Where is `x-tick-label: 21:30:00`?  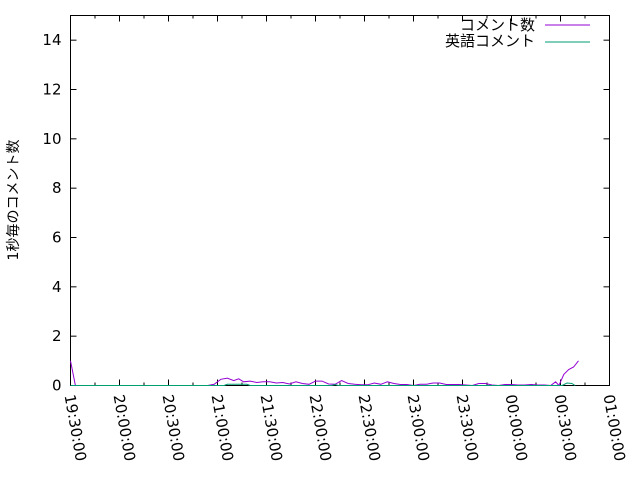
x-tick-label: 21:30:00 is located at coordinates (271, 427).